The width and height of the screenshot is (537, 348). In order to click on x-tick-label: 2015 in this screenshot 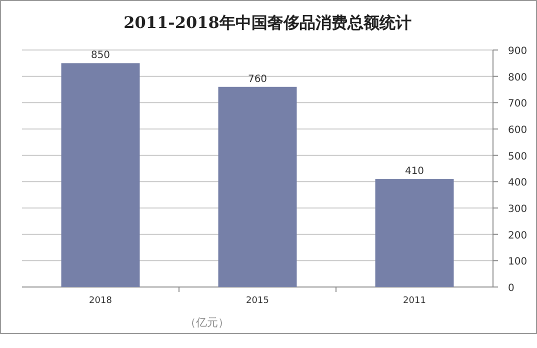, I will do `click(257, 301)`.